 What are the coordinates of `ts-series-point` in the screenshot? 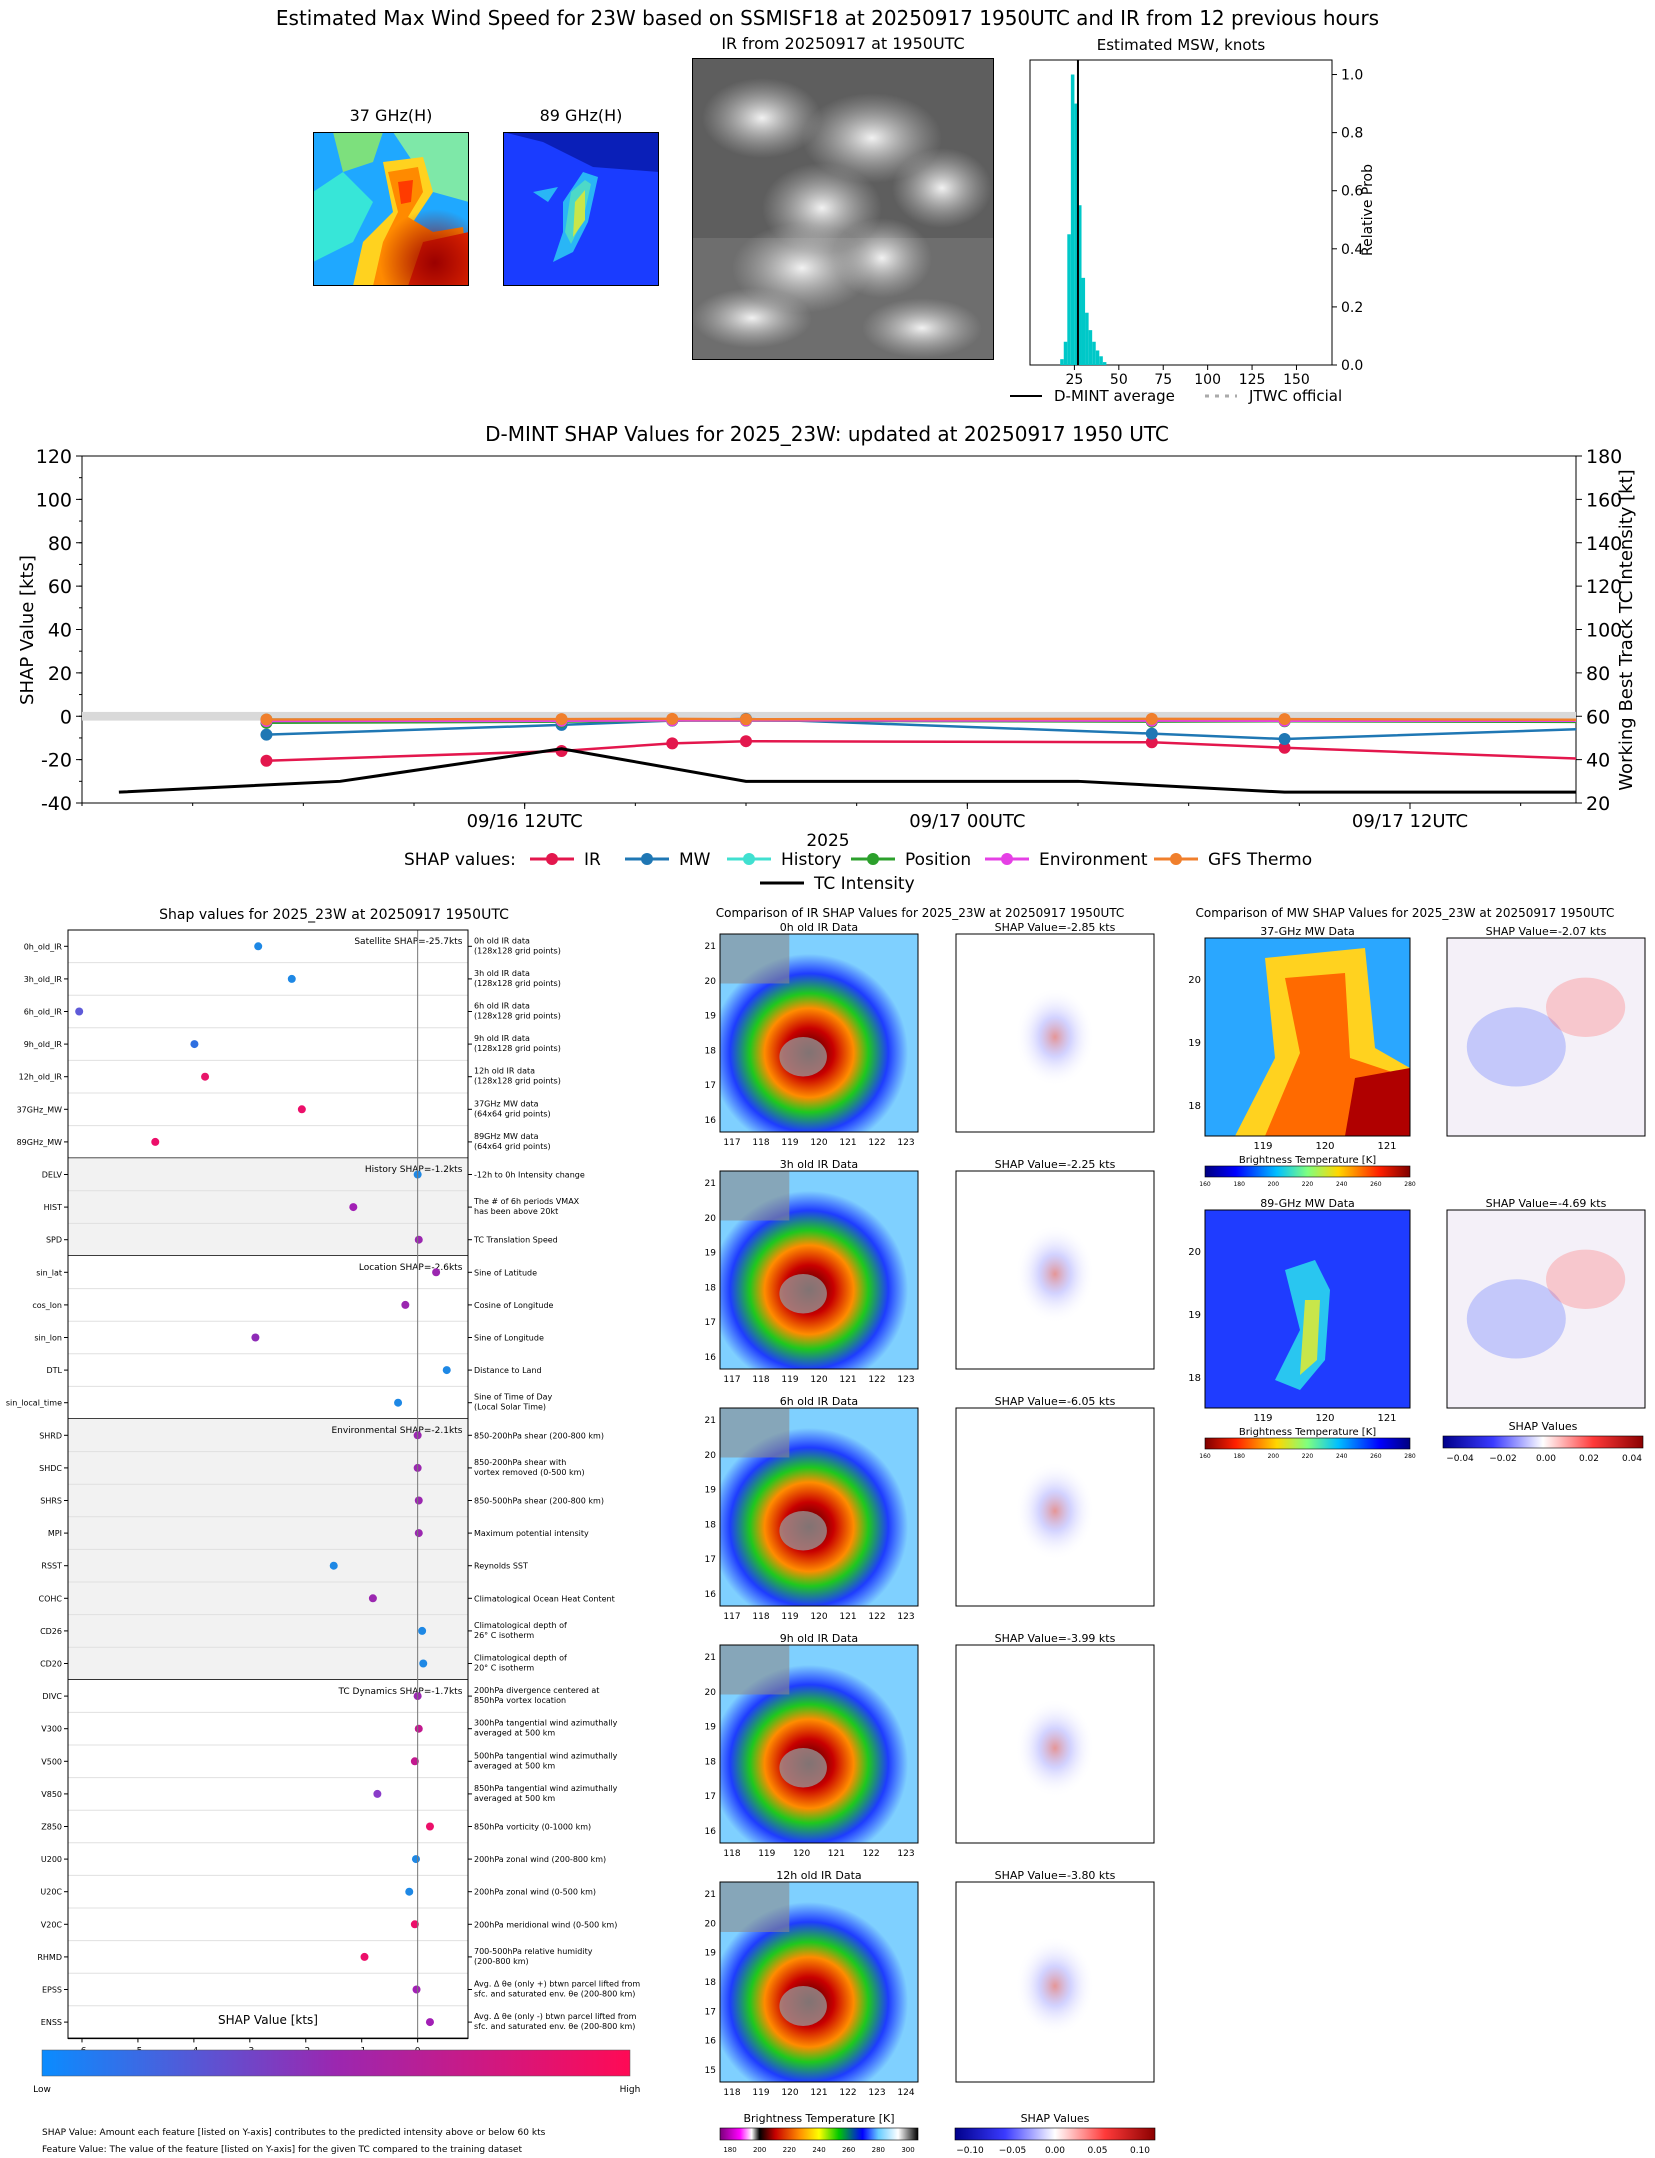 It's located at (1151, 742).